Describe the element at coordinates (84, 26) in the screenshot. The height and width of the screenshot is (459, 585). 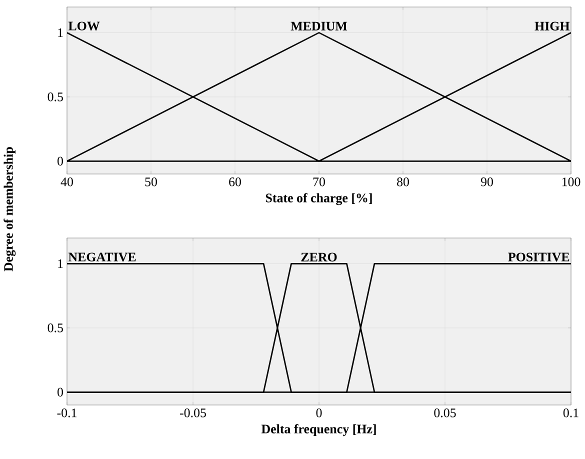
I see `series-label: LOW` at that location.